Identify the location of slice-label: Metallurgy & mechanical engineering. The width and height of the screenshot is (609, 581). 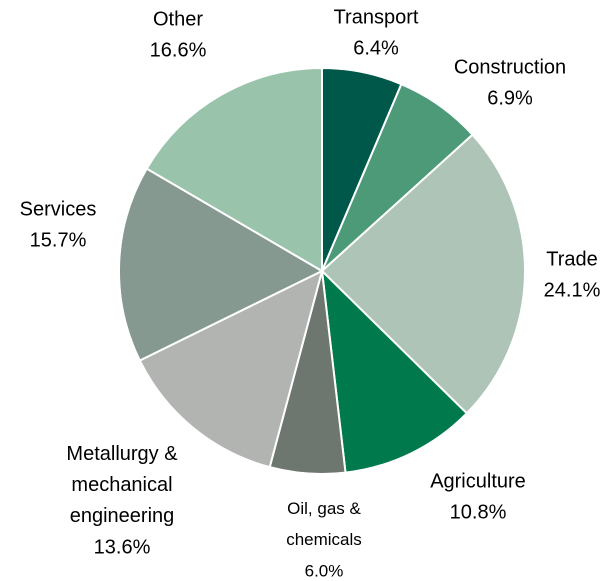
(122, 485).